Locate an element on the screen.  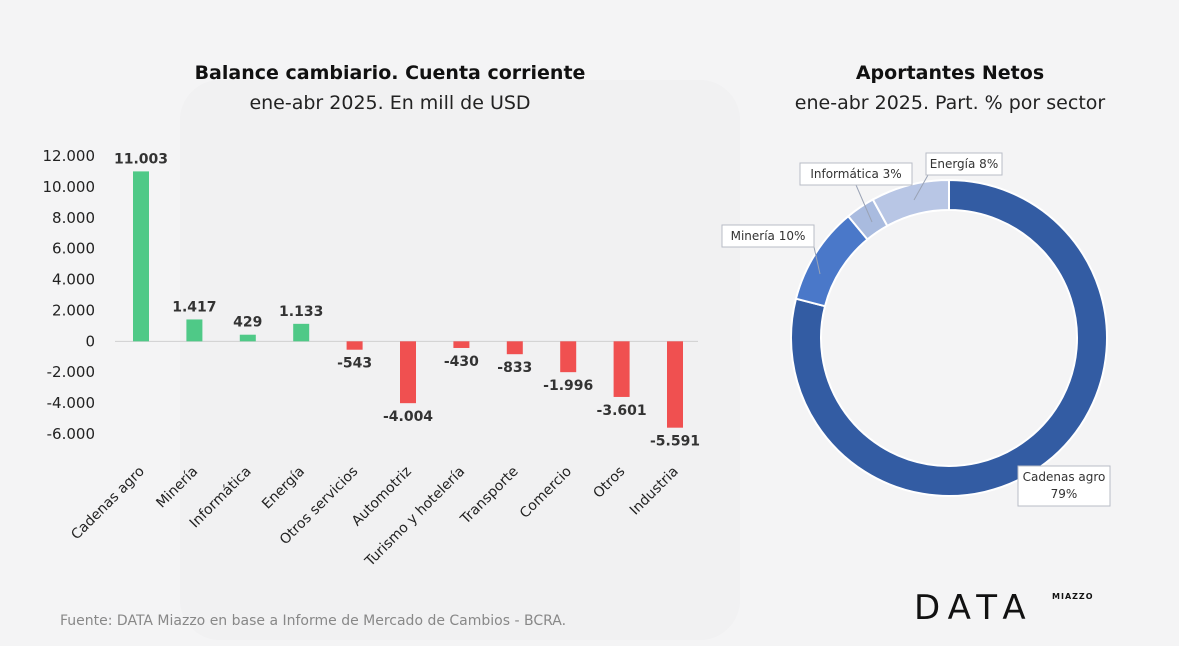
donut-slice-label: Energía 8% is located at coordinates (964, 164).